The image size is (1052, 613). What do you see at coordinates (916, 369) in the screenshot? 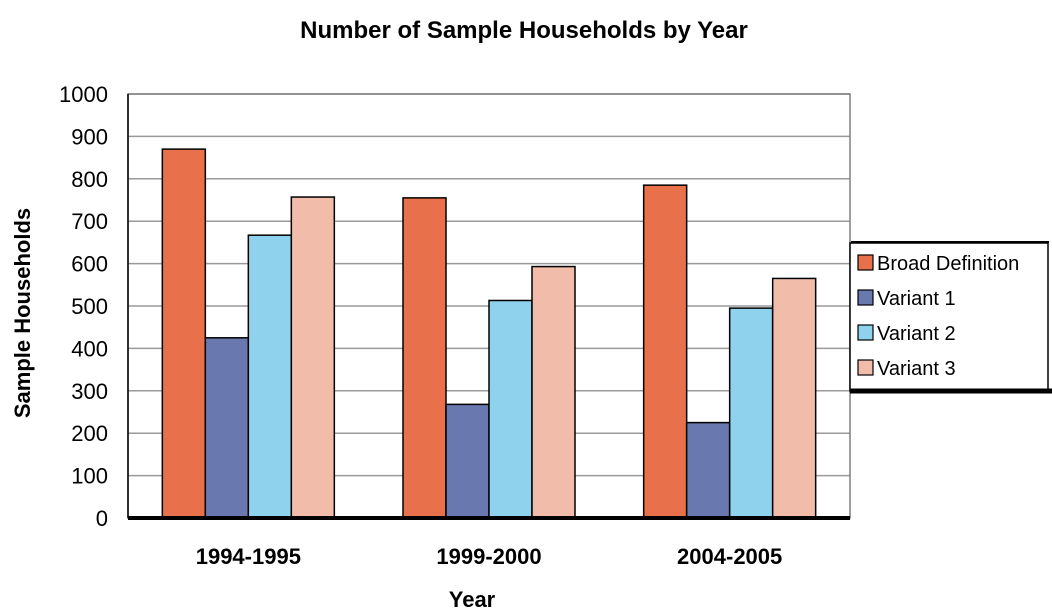
I see `legend-label: Variant 3` at bounding box center [916, 369].